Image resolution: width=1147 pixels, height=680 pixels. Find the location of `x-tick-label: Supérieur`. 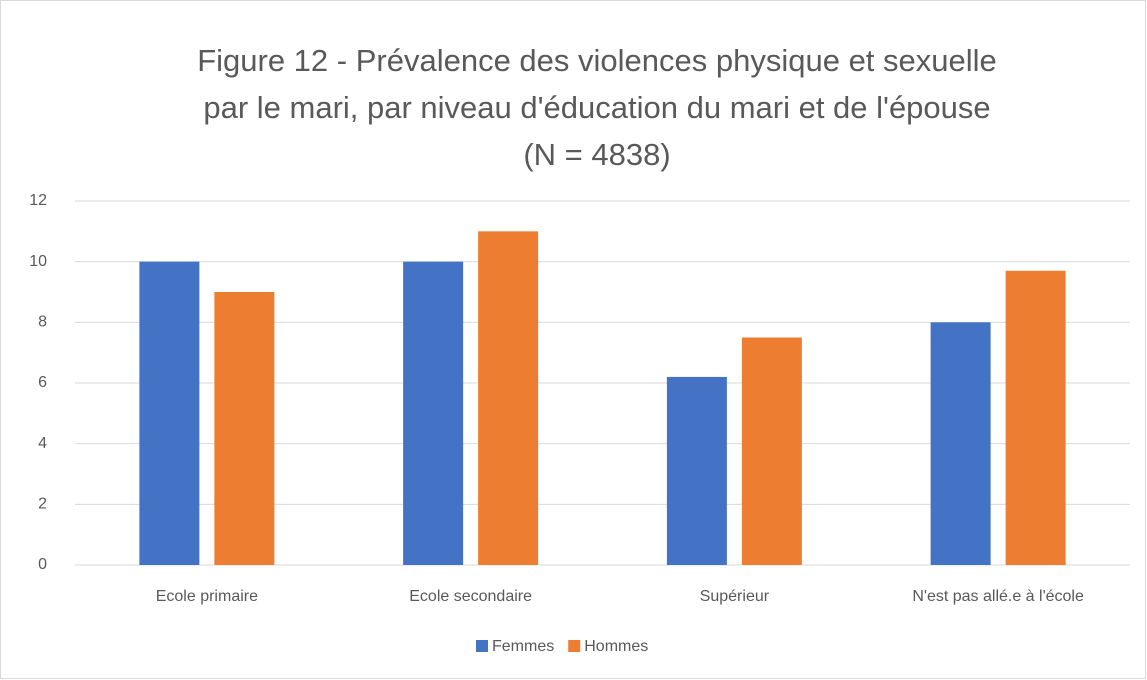

x-tick-label: Supérieur is located at coordinates (735, 596).